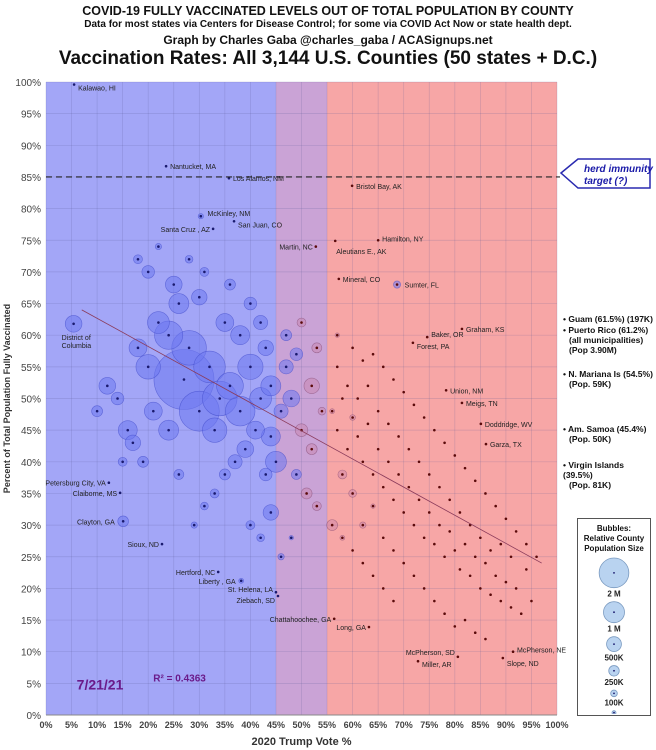 The image size is (656, 750). I want to click on point-label: Santa Cruz , AZ, so click(186, 230).